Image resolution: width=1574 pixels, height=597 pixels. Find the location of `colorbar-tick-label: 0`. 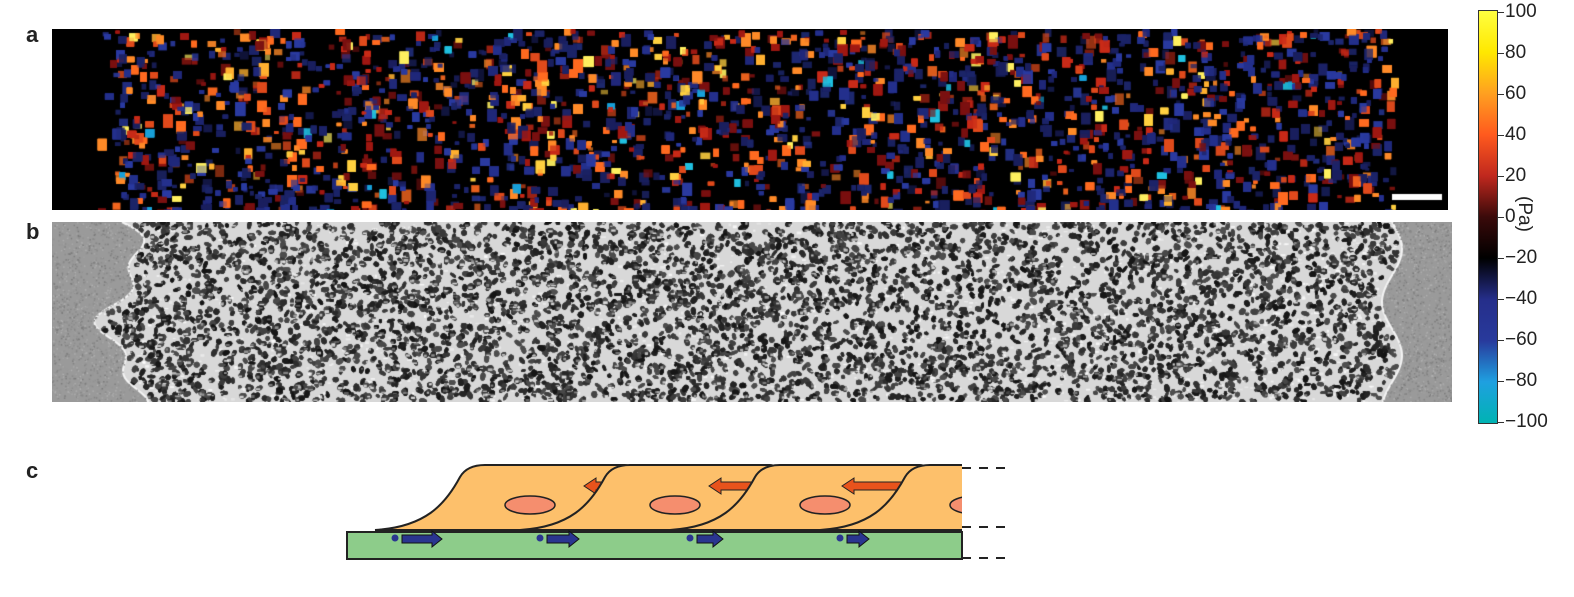

colorbar-tick-label: 0 is located at coordinates (1510, 216).